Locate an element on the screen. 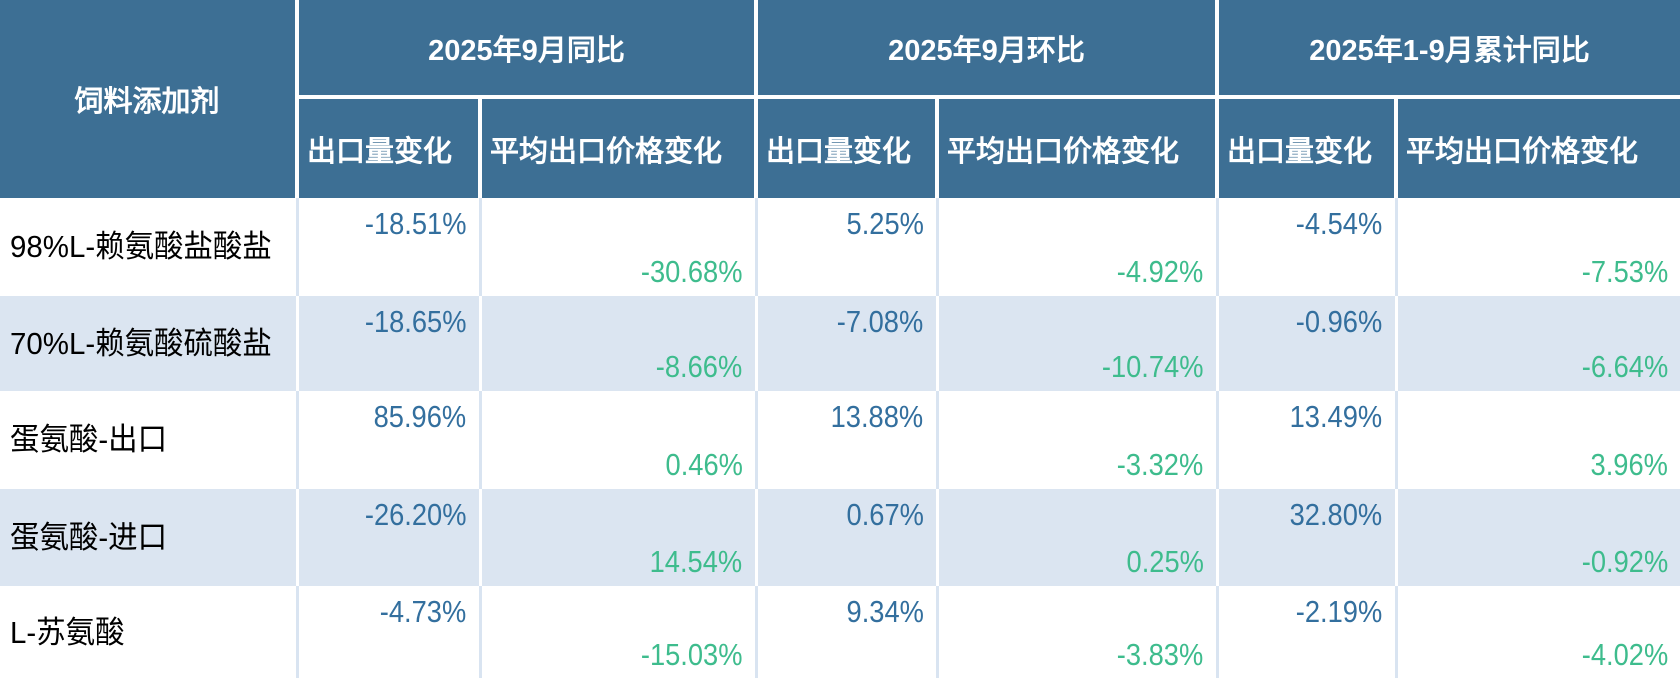  qty-value: -26.20% is located at coordinates (415, 514).